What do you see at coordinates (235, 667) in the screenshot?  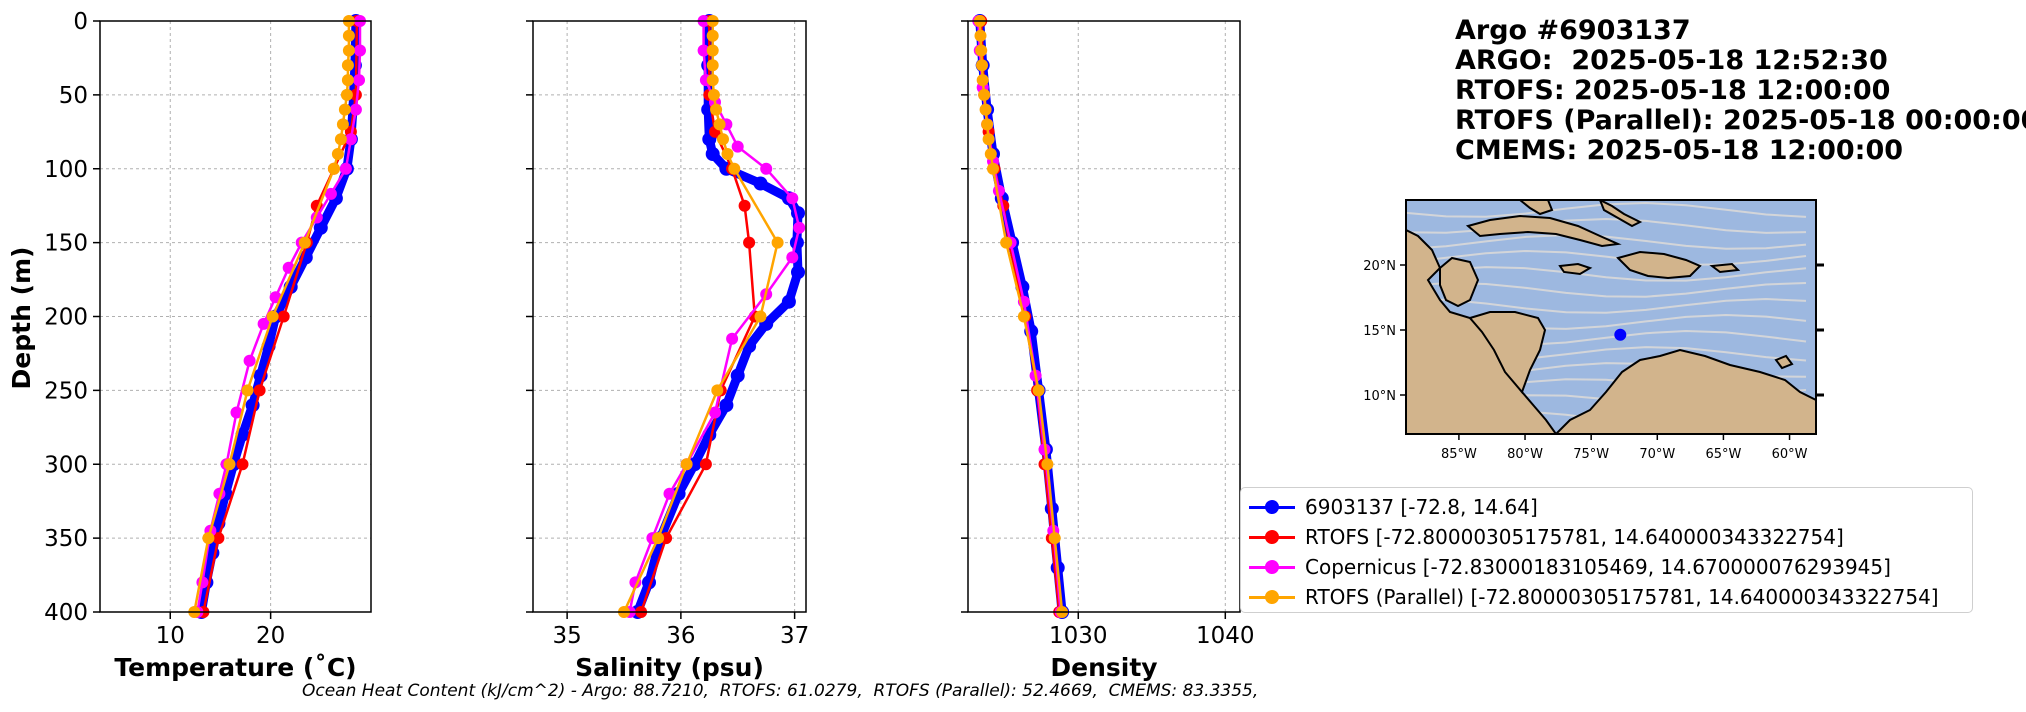 I see `x-axis-label: Temperature (˚C)` at bounding box center [235, 667].